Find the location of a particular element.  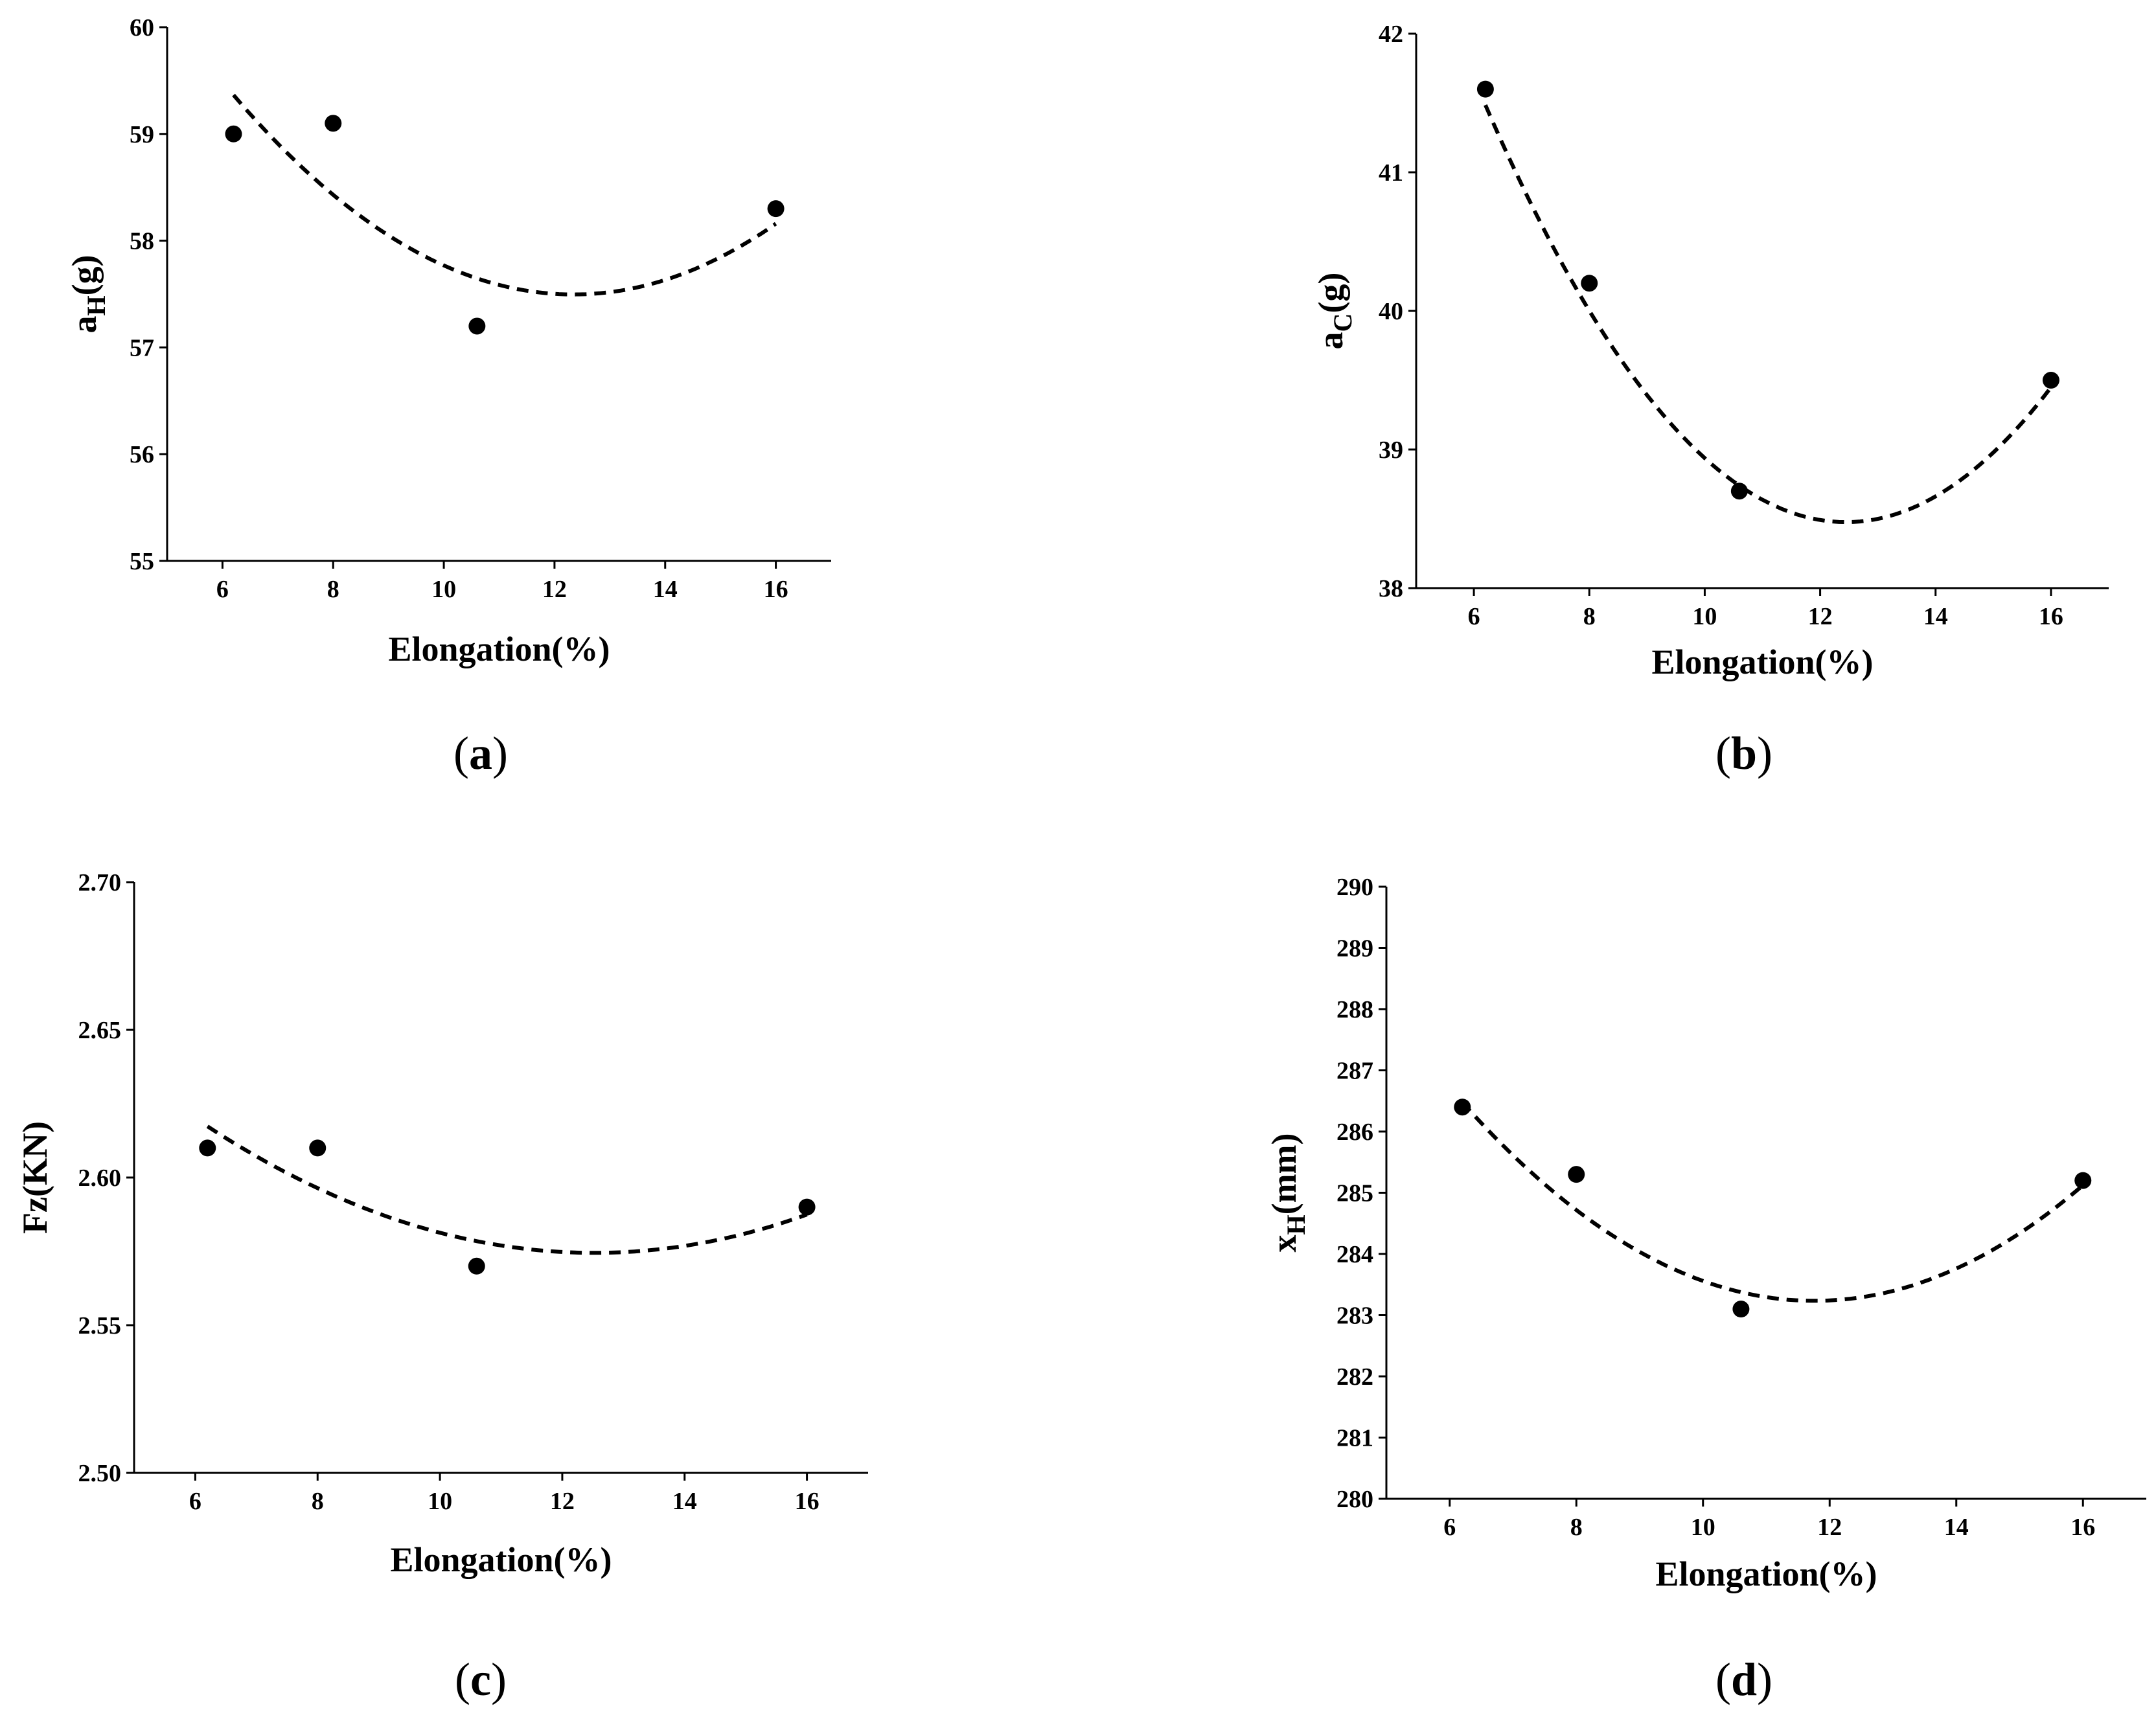

d-x-tick-label: 8 is located at coordinates (1576, 1527).